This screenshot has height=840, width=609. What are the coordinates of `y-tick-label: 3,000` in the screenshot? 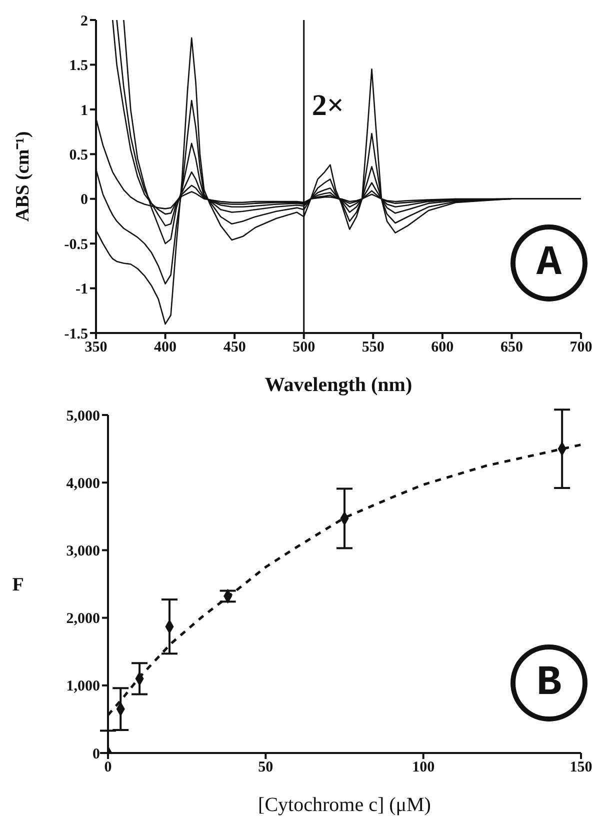 It's located at (83, 552).